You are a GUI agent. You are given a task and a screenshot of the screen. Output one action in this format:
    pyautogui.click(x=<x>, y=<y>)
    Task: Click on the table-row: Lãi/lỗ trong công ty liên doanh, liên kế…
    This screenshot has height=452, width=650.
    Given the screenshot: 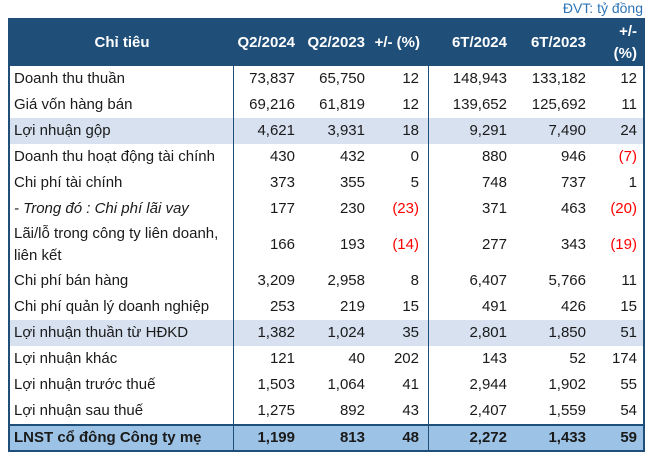 What is the action you would take?
    pyautogui.click(x=326, y=245)
    